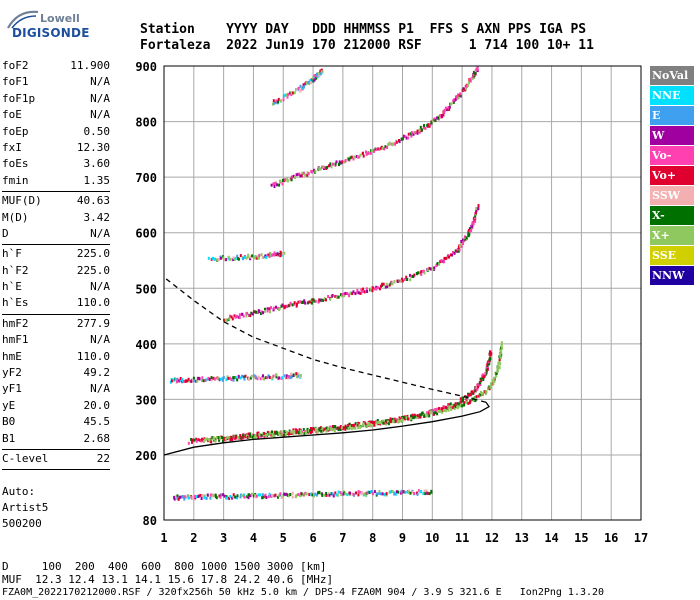  Describe the element at coordinates (100, 389) in the screenshot. I see `param-value: N/A` at that location.